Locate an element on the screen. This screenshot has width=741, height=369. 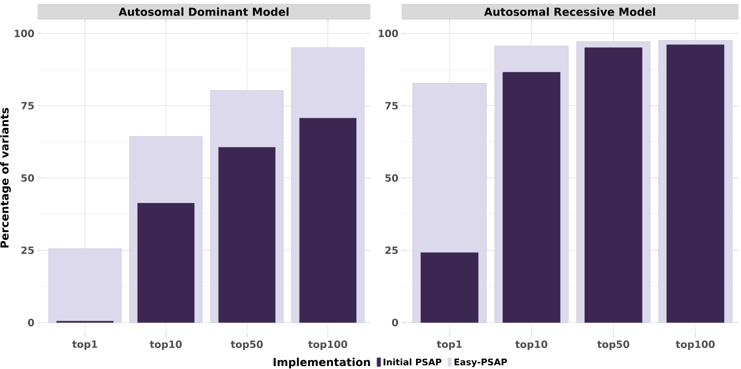
legend-label: Easy-PSAP is located at coordinates (480, 363).